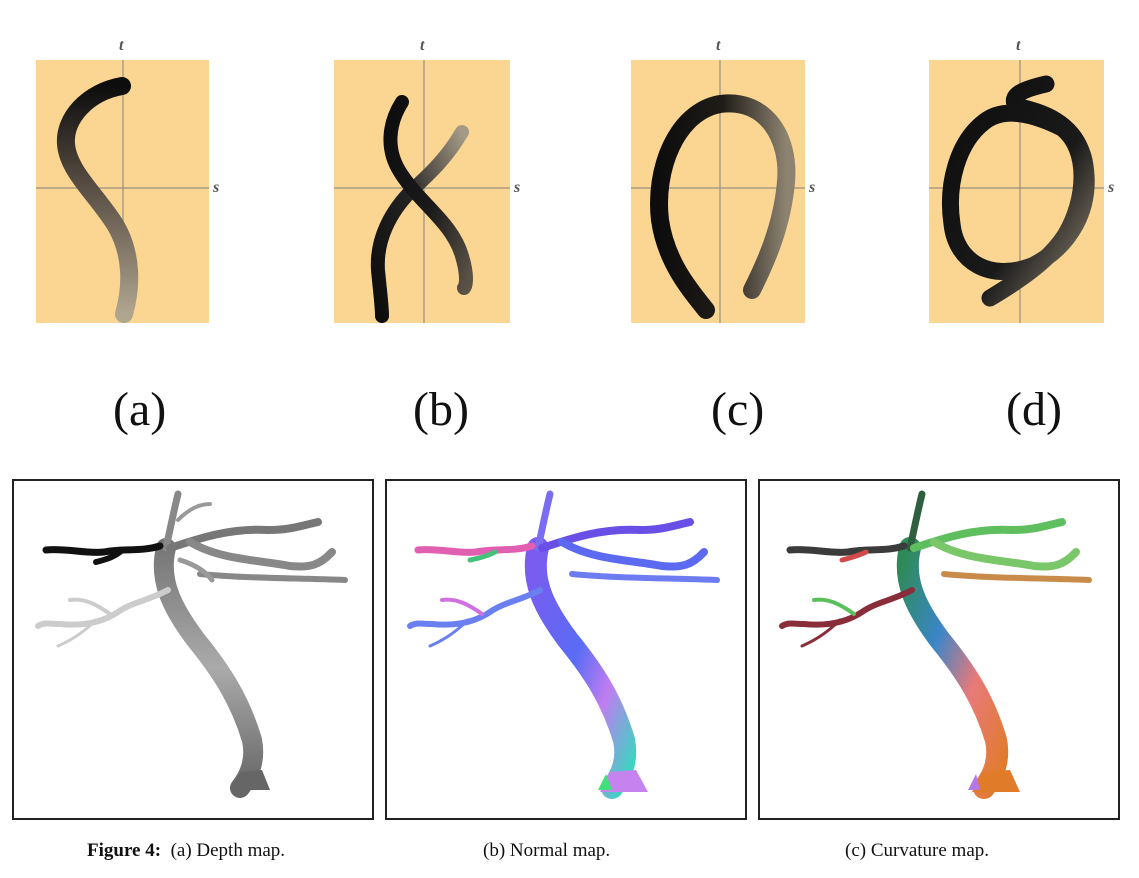  What do you see at coordinates (228, 850) in the screenshot?
I see `caption-depth-map: (a) Depth map.` at bounding box center [228, 850].